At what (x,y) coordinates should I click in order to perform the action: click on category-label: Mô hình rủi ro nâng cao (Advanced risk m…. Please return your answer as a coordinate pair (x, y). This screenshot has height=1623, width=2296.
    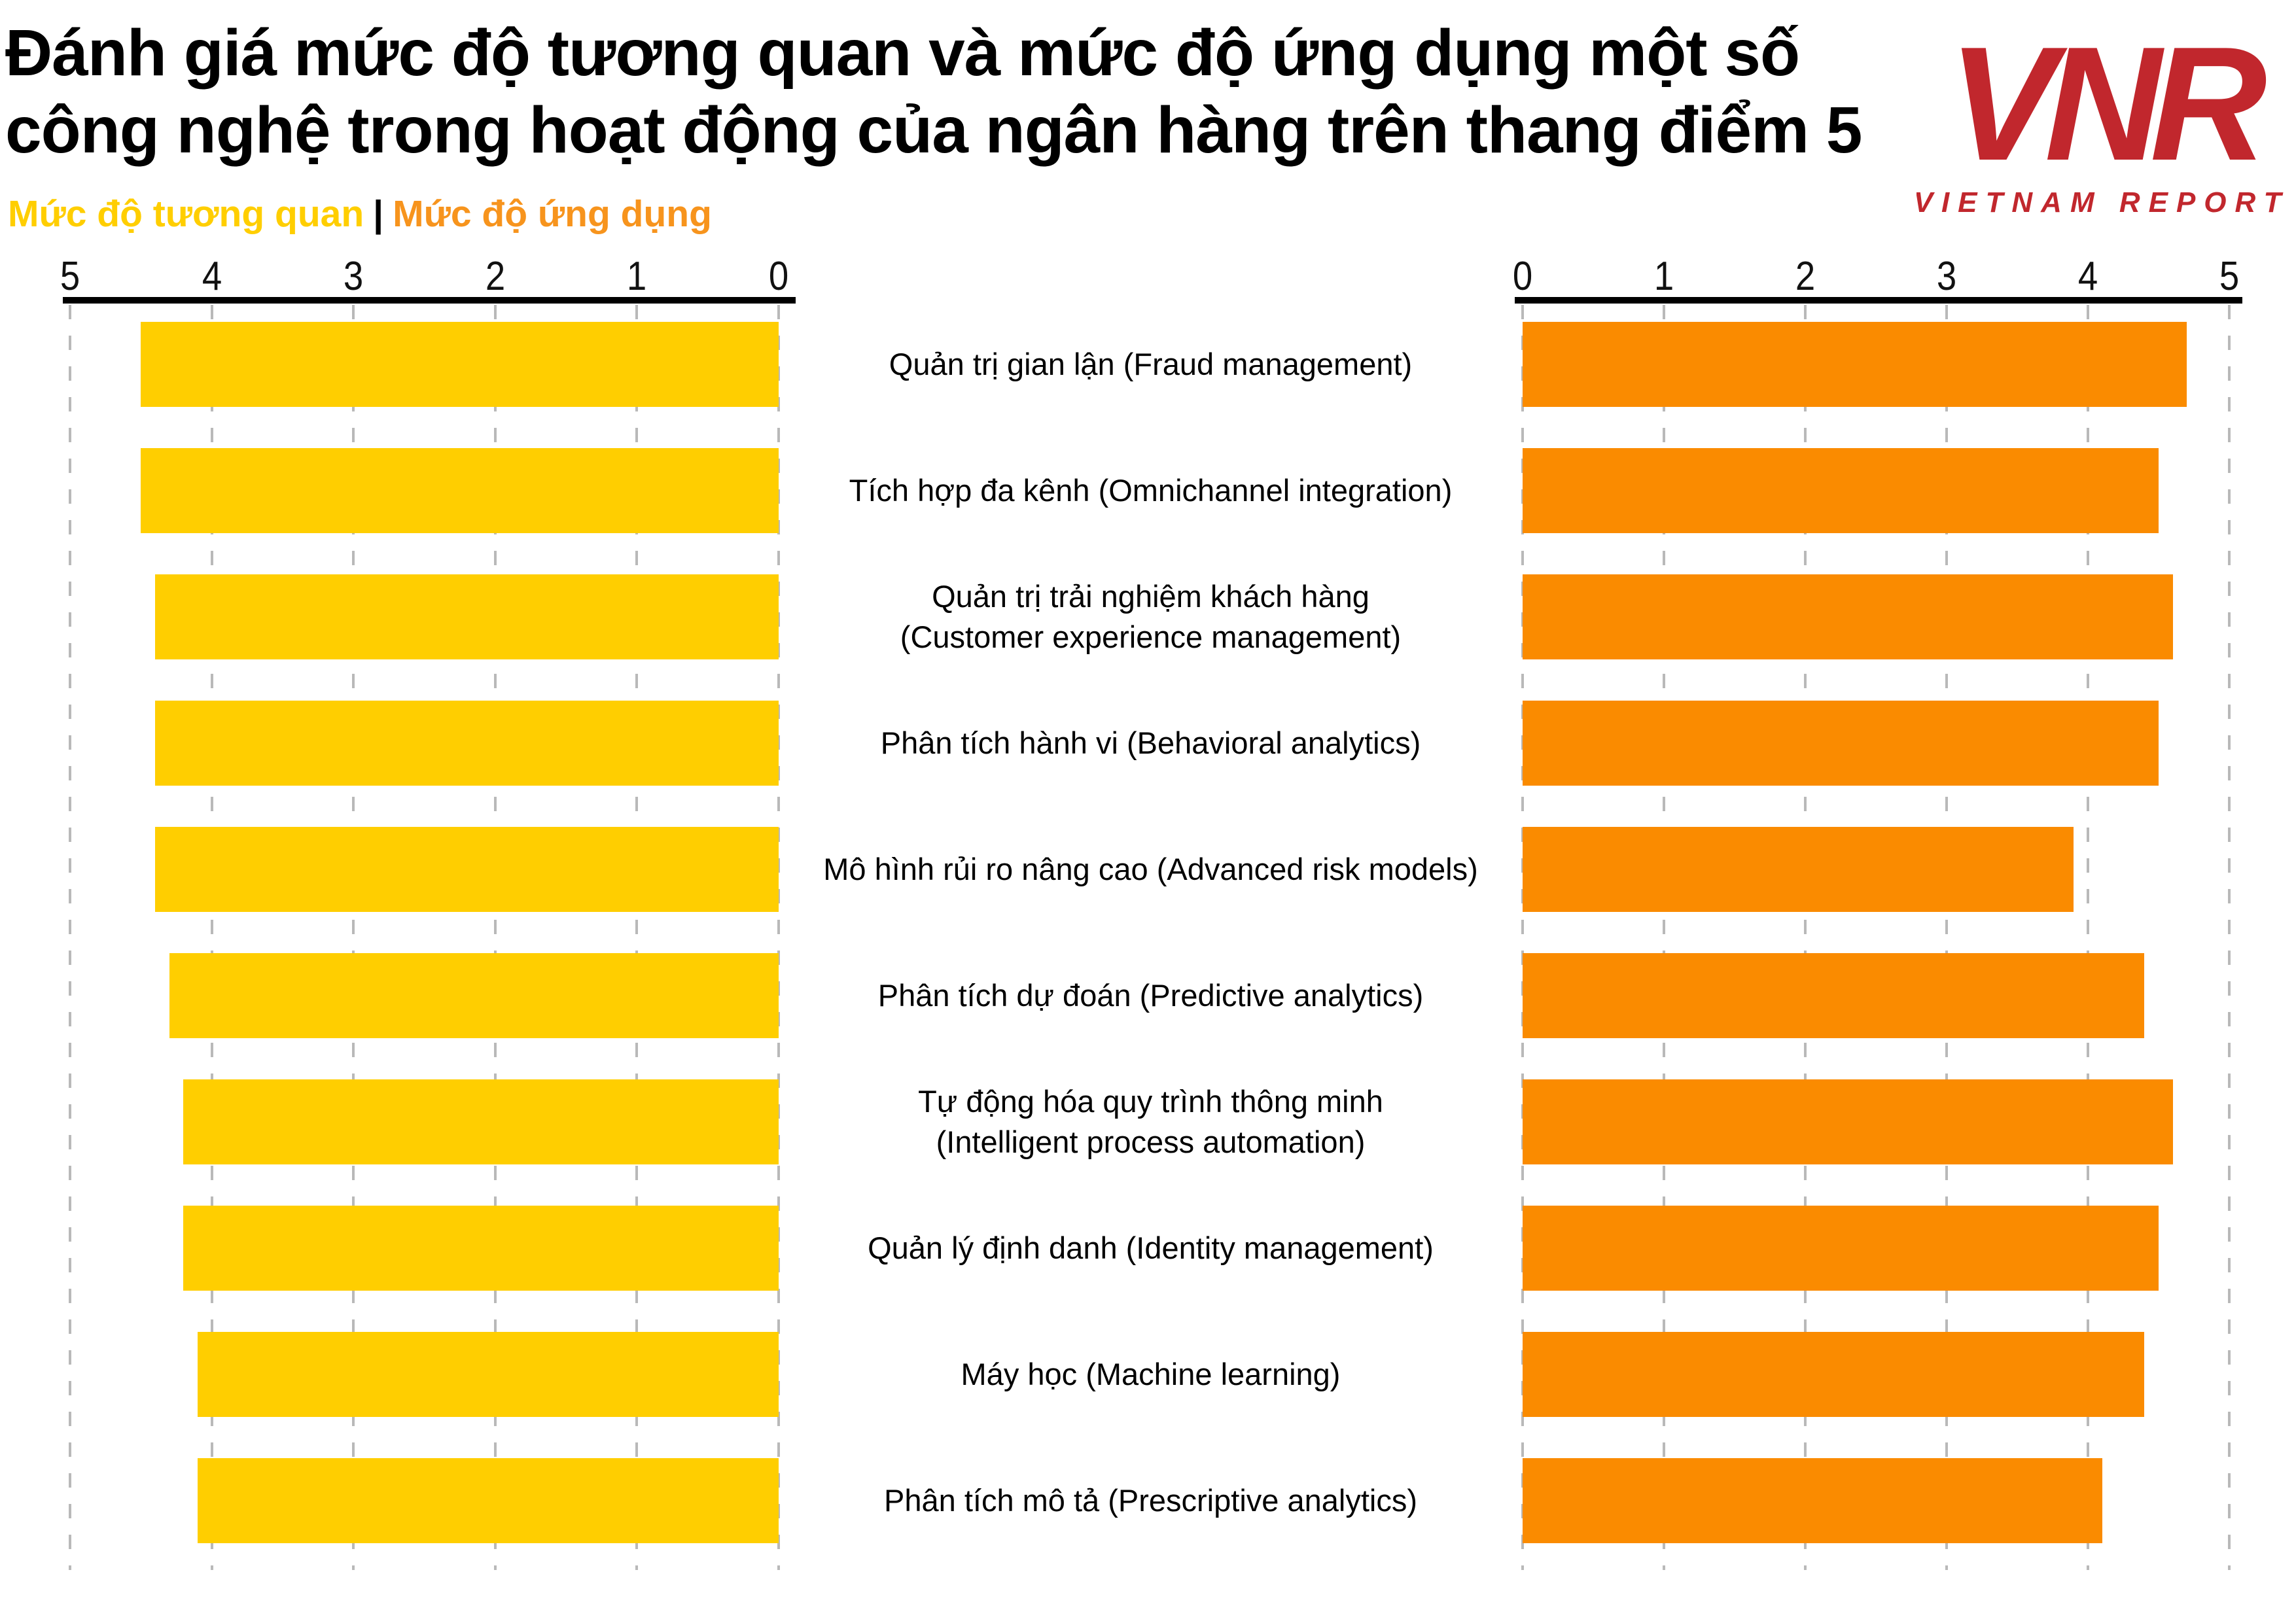
    Looking at the image, I should click on (1150, 869).